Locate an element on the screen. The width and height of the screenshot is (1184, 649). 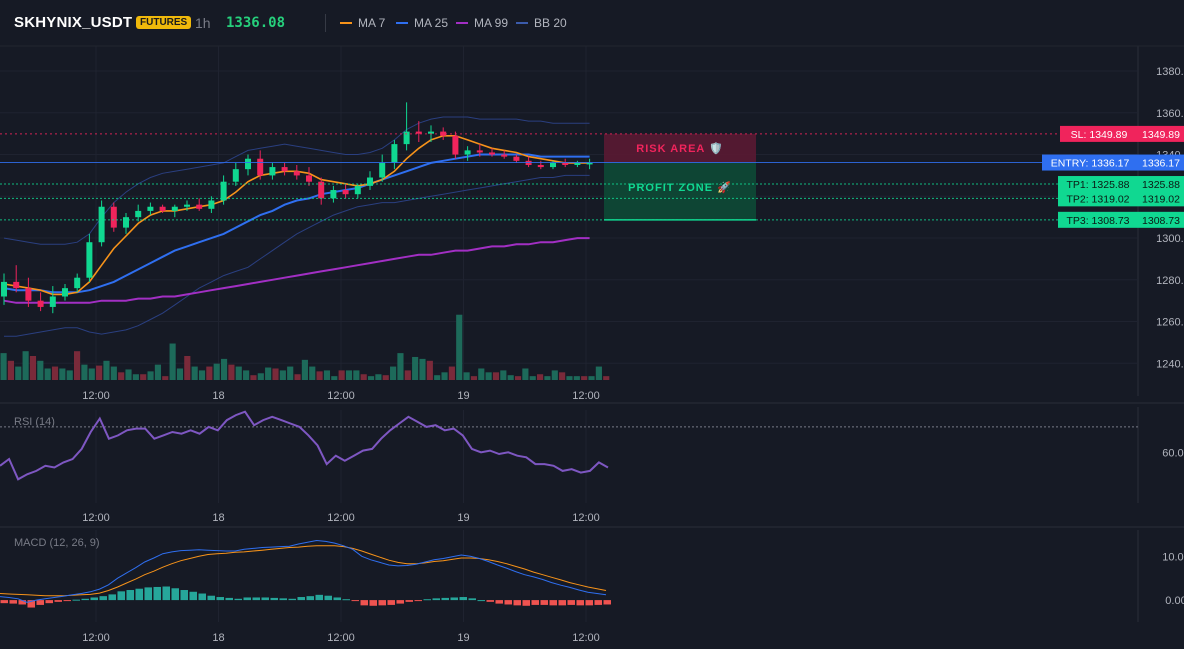
legend-bb20: BB 20 is located at coordinates (541, 23).